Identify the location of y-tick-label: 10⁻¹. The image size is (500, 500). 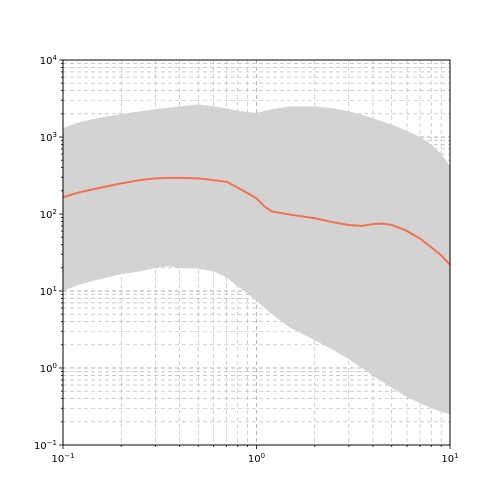
(45, 445).